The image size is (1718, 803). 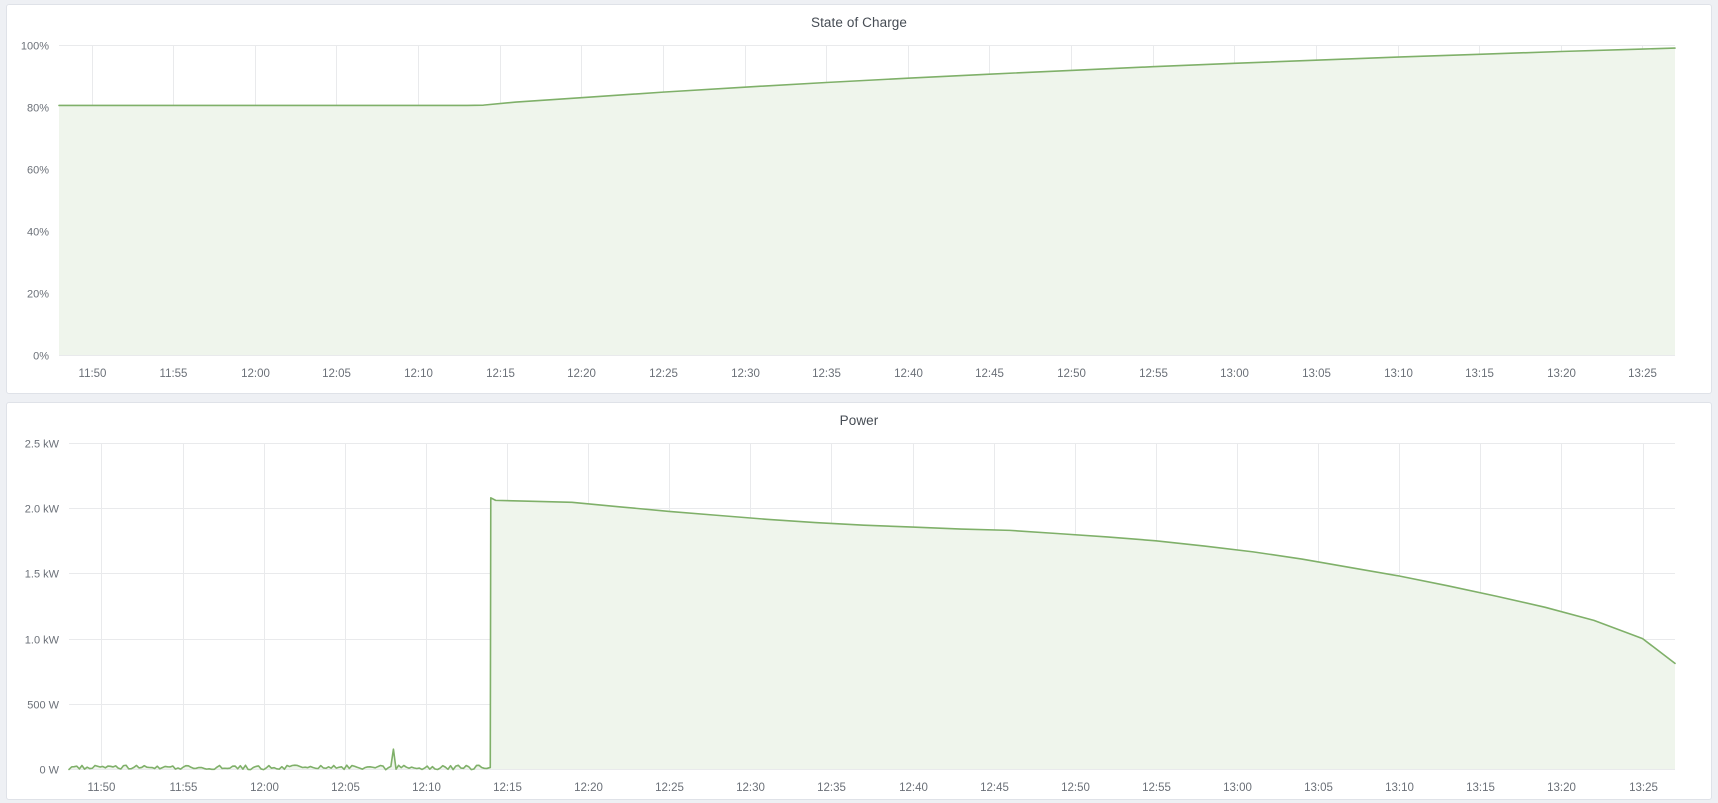 What do you see at coordinates (42, 510) in the screenshot?
I see `y-axis-tick-label: 2.0 kW` at bounding box center [42, 510].